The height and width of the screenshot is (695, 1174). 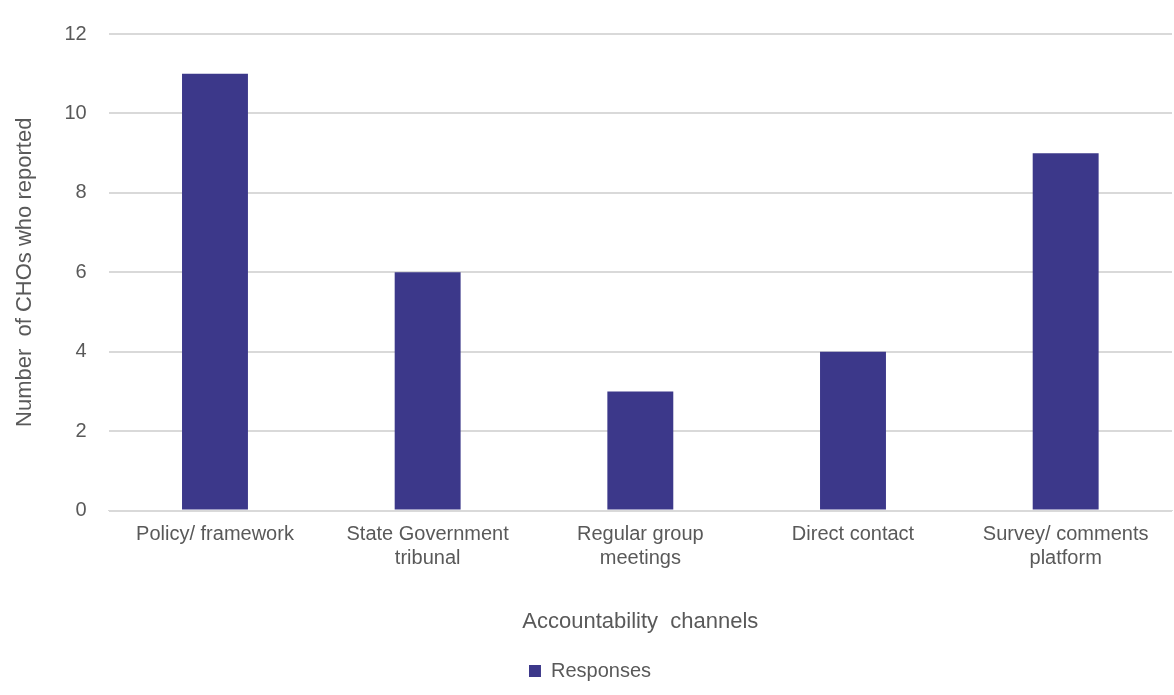 What do you see at coordinates (853, 533) in the screenshot?
I see `x-tick-label: Direct contact` at bounding box center [853, 533].